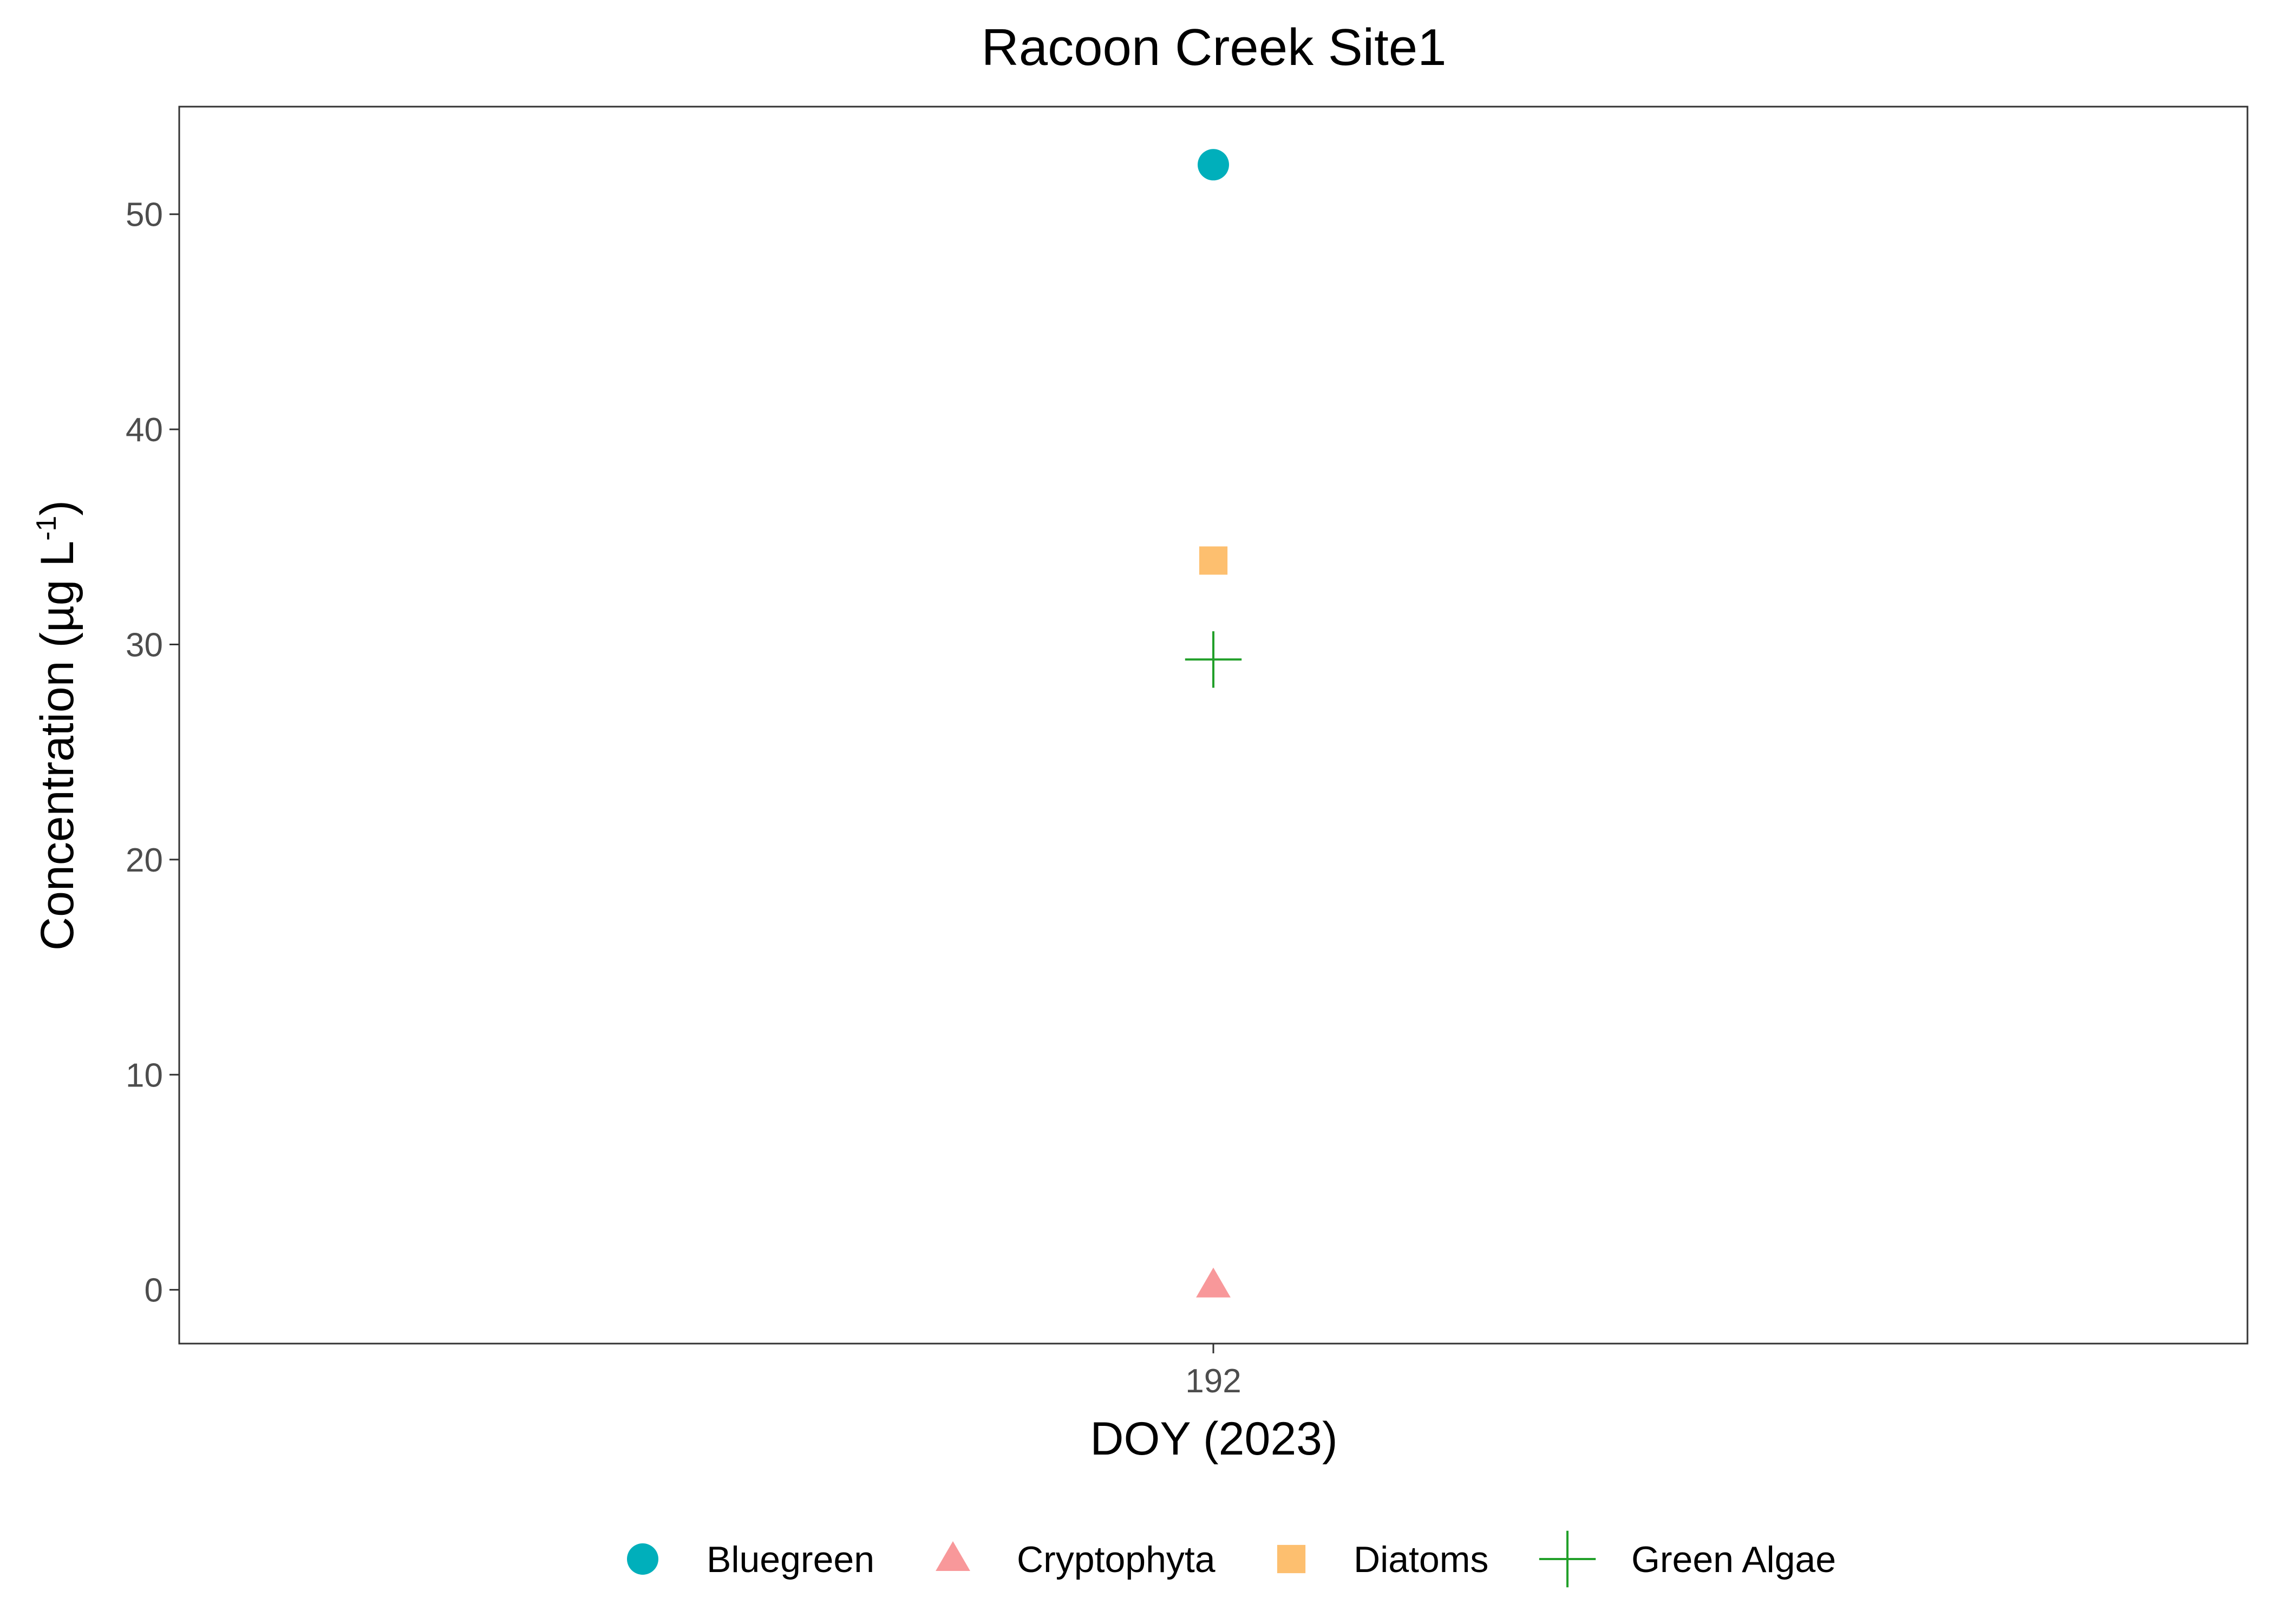 This screenshot has height=1624, width=2274. Describe the element at coordinates (1568, 1559) in the screenshot. I see `legend-key-green-algae` at that location.